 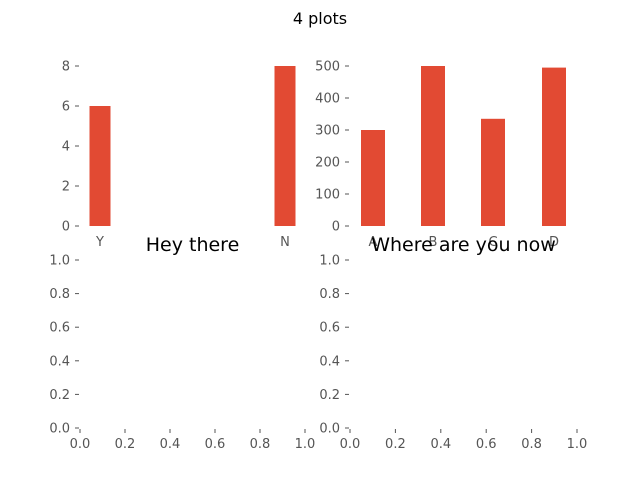 What do you see at coordinates (170, 444) in the screenshot?
I see `subplot3-xtick-label: 0.4` at bounding box center [170, 444].